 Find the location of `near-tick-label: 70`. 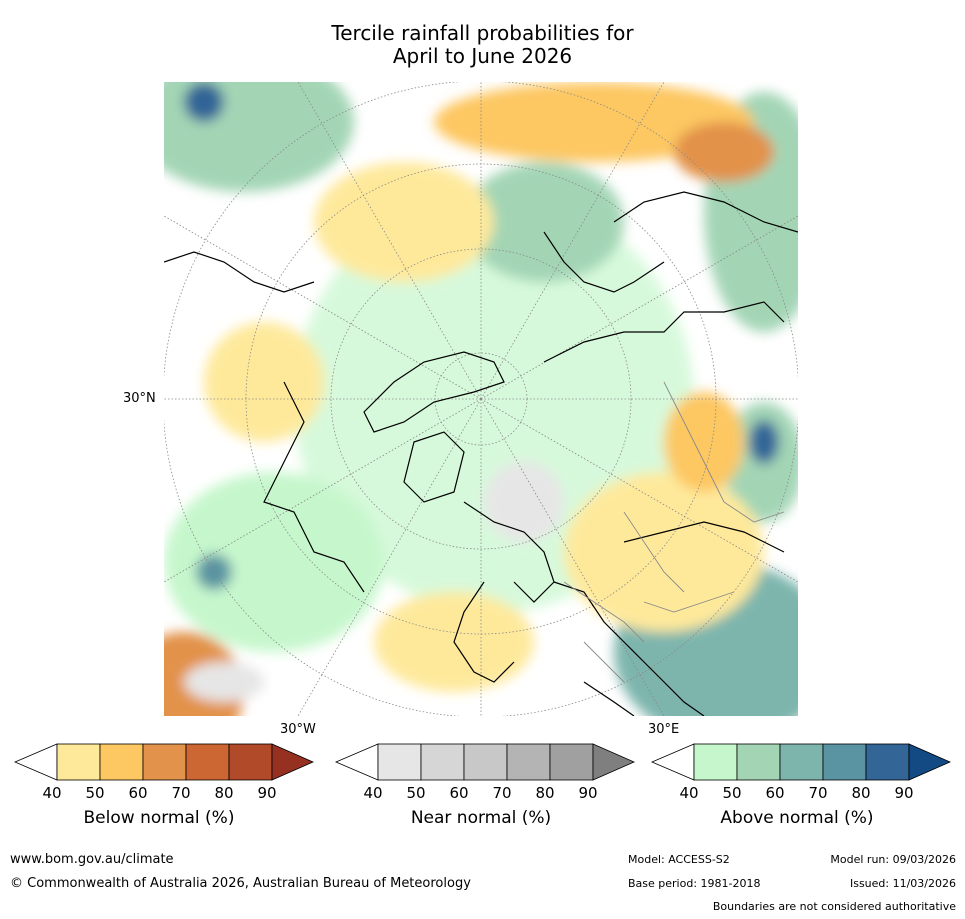

near-tick-label: 70 is located at coordinates (502, 793).